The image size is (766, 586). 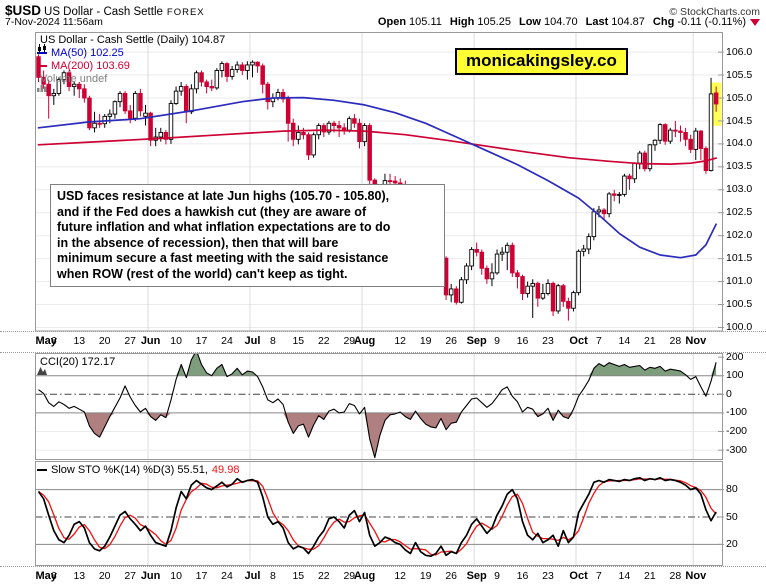 I want to click on price-tick-label: 105.0, so click(x=739, y=97).